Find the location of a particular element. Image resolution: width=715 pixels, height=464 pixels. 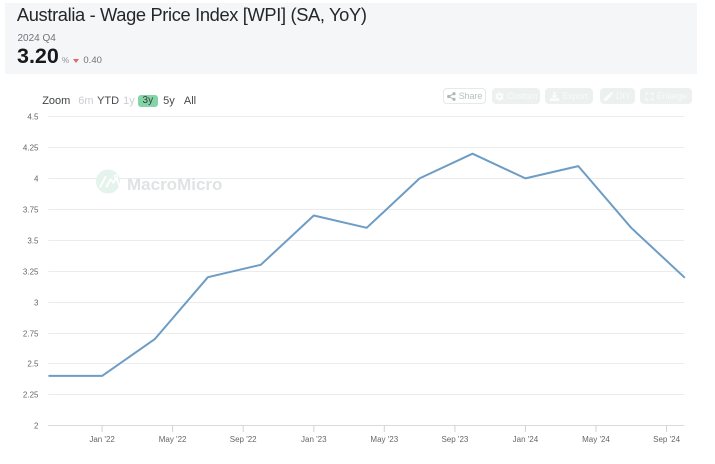

svg-text: Sep '22 is located at coordinates (243, 439).